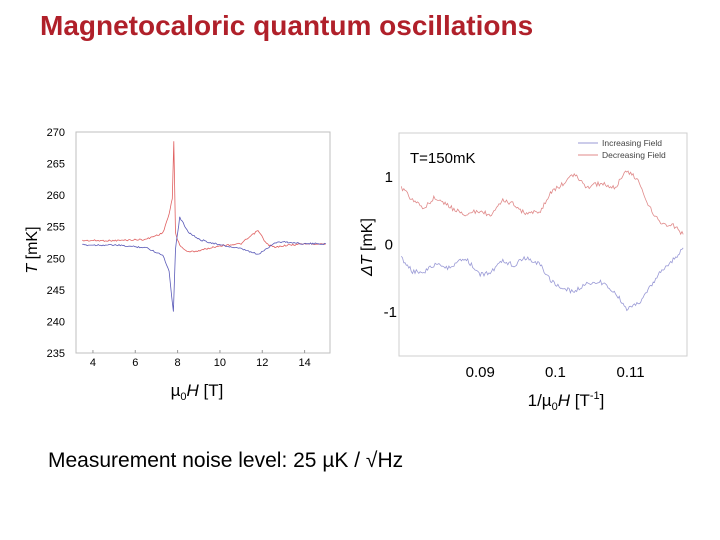 This screenshot has height=540, width=720. What do you see at coordinates (634, 155) in the screenshot?
I see `legend-label: Decreasing Field` at bounding box center [634, 155].